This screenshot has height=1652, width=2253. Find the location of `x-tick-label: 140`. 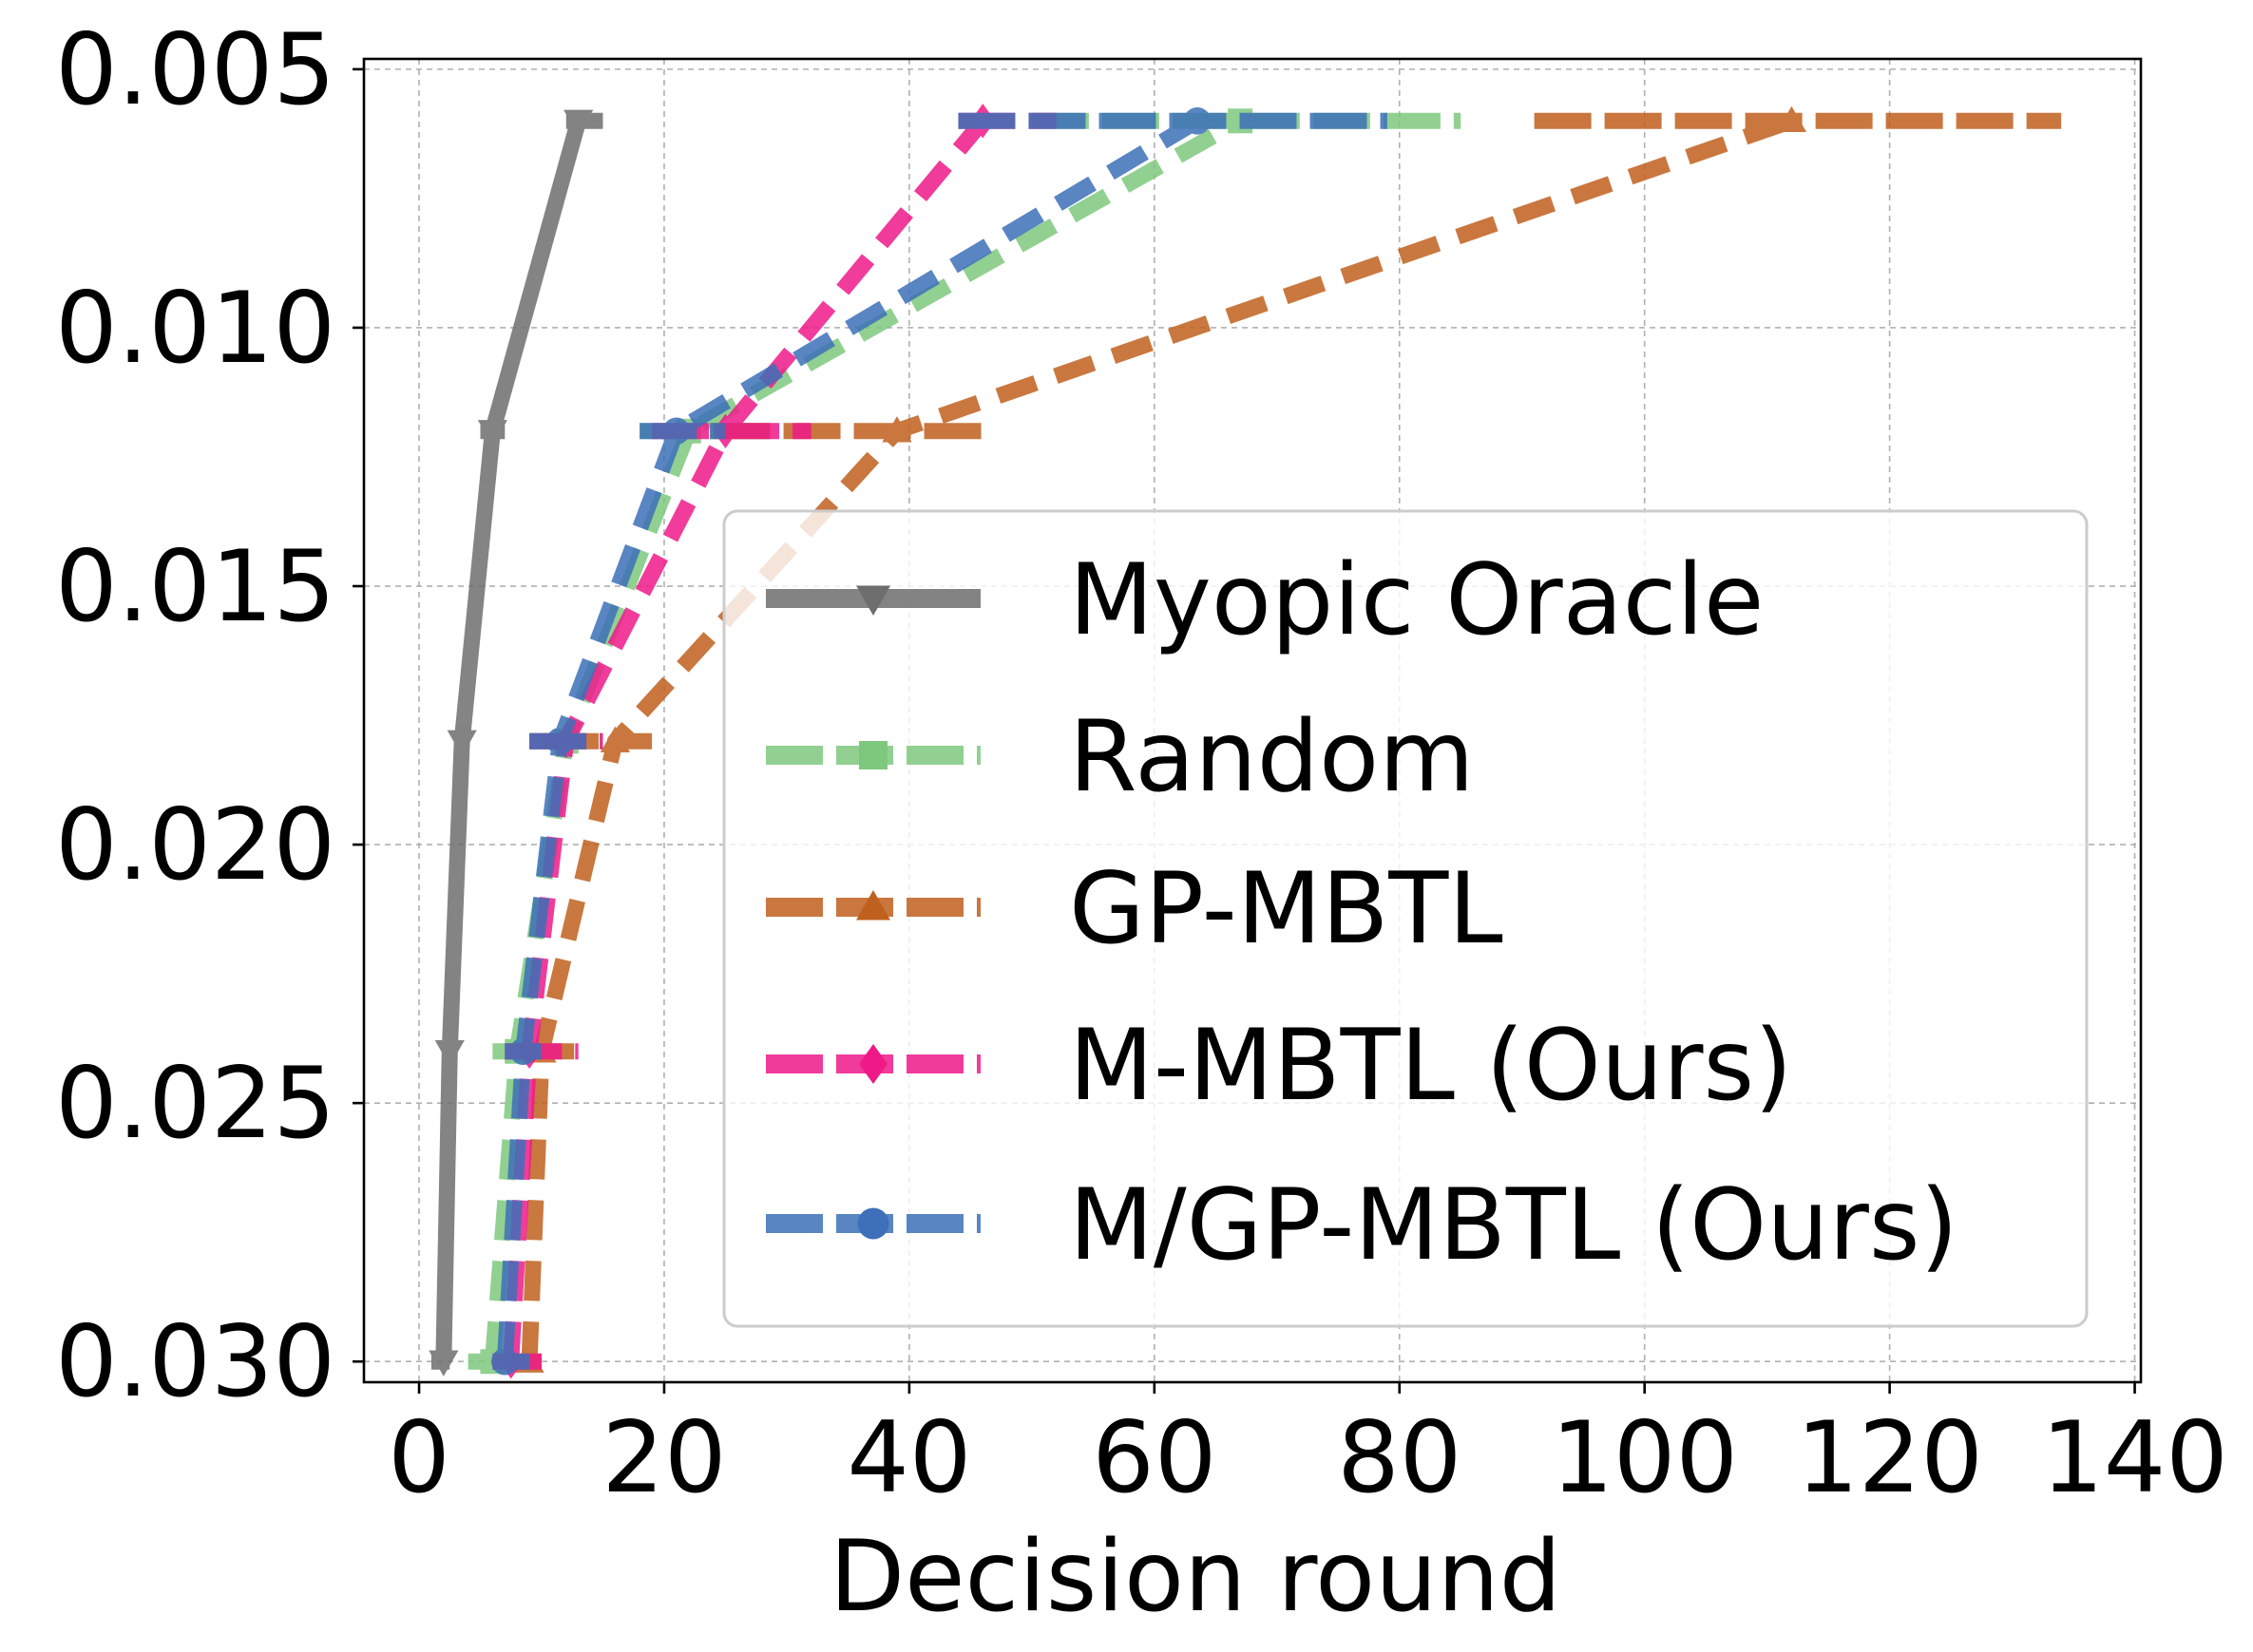

x-tick-label: 140 is located at coordinates (2134, 1458).